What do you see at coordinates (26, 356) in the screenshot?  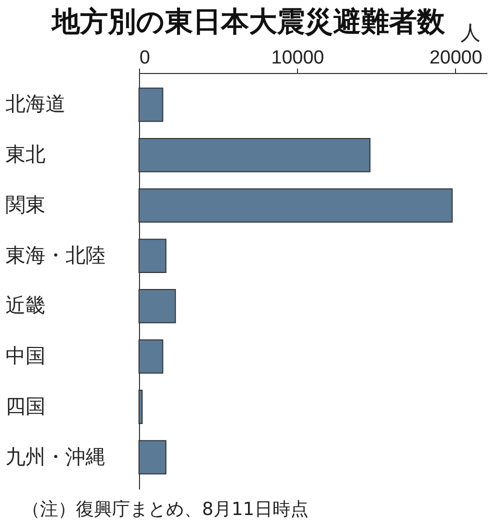 I see `y-tick-label: 中国` at bounding box center [26, 356].